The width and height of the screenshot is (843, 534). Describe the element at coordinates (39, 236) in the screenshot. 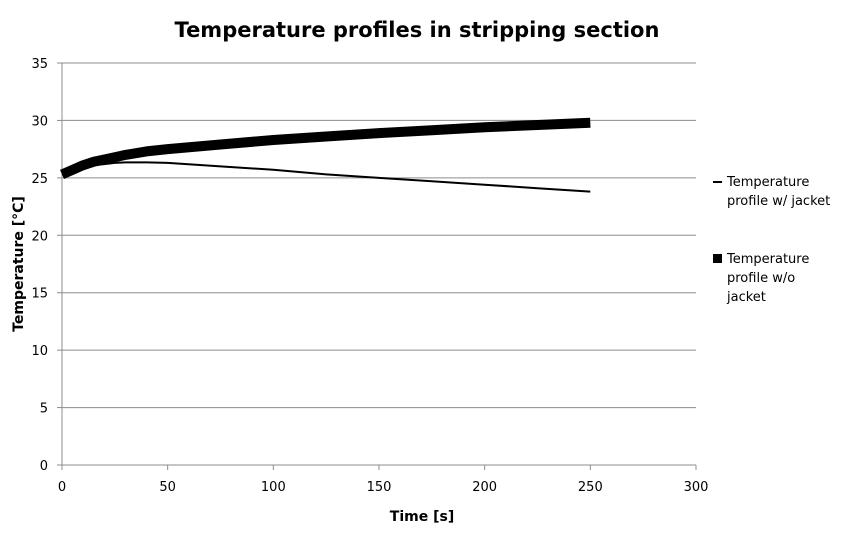

I see `y-tick-label: 20` at that location.